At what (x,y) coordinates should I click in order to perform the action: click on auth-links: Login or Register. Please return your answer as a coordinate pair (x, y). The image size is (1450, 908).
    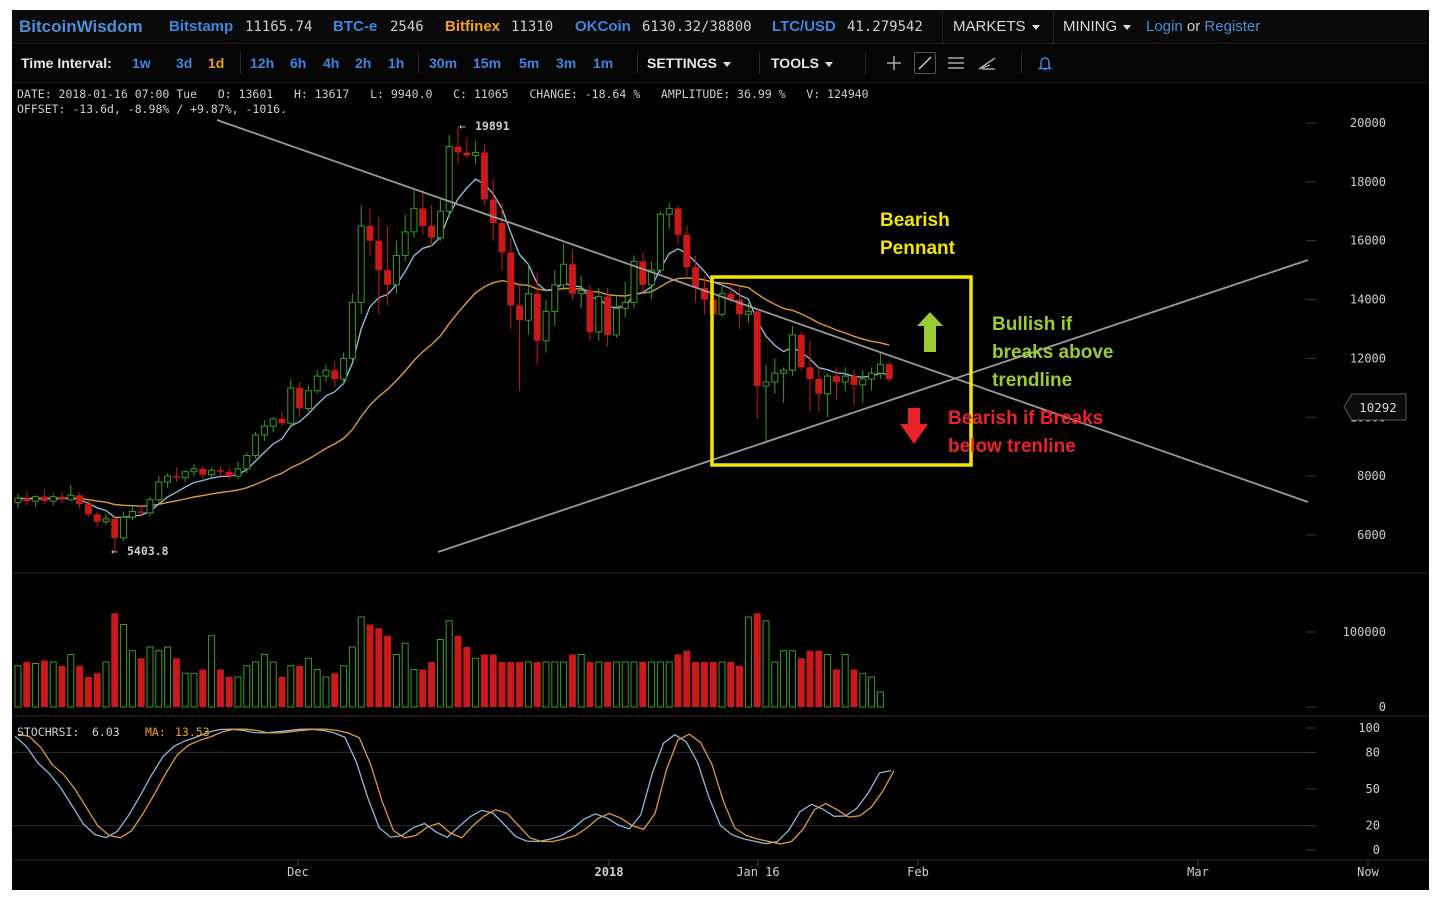
    Looking at the image, I should click on (1203, 26).